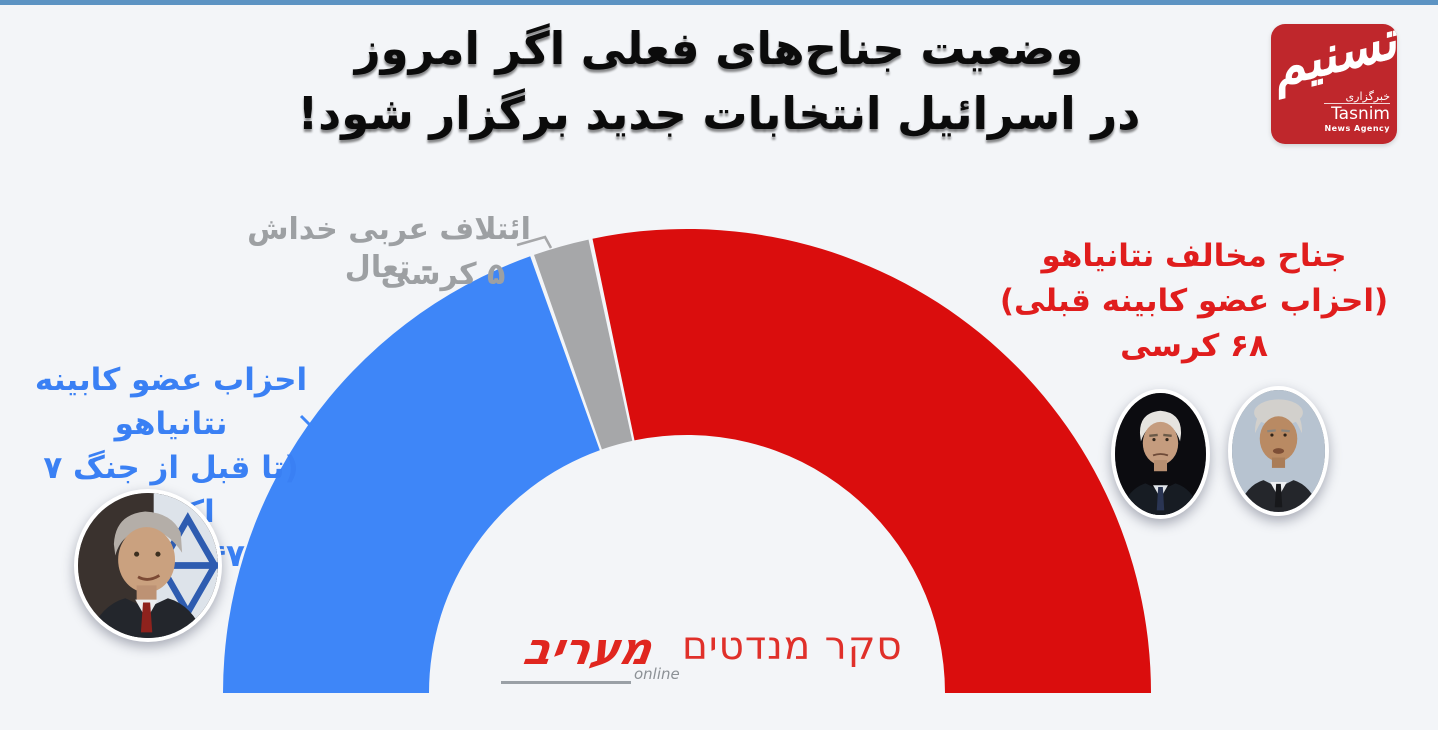 This screenshot has width=1438, height=730. I want to click on anti-netanyahu-line-2: (احزاب عضو کابینه قبلی), so click(1194, 301).